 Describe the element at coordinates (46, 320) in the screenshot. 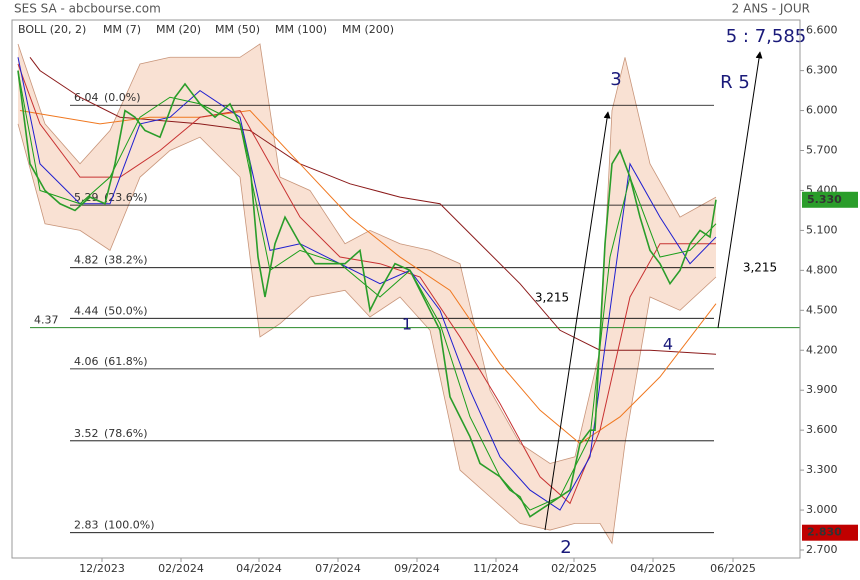

I see `support-label: 4.37` at that location.